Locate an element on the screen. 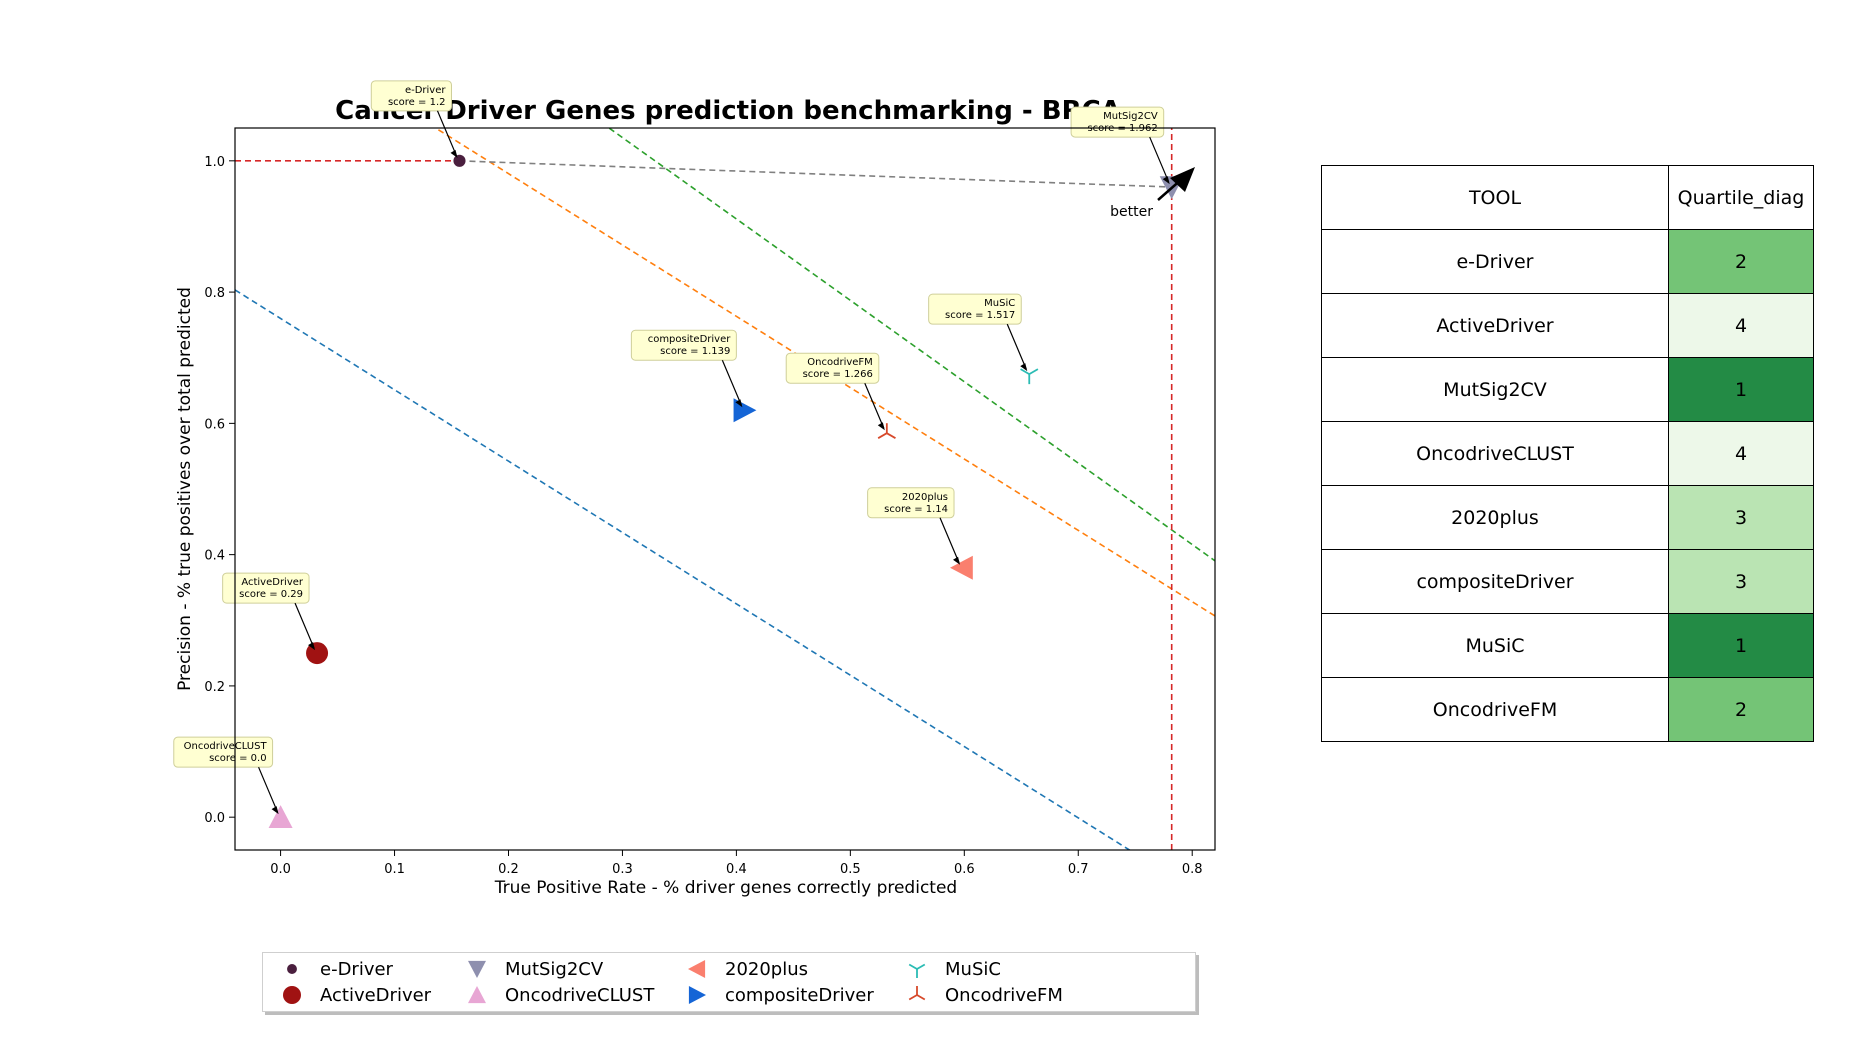 Image resolution: width=1850 pixels, height=1050 pixels. tool-name-cell: OncodriveCLUST is located at coordinates (1495, 453).